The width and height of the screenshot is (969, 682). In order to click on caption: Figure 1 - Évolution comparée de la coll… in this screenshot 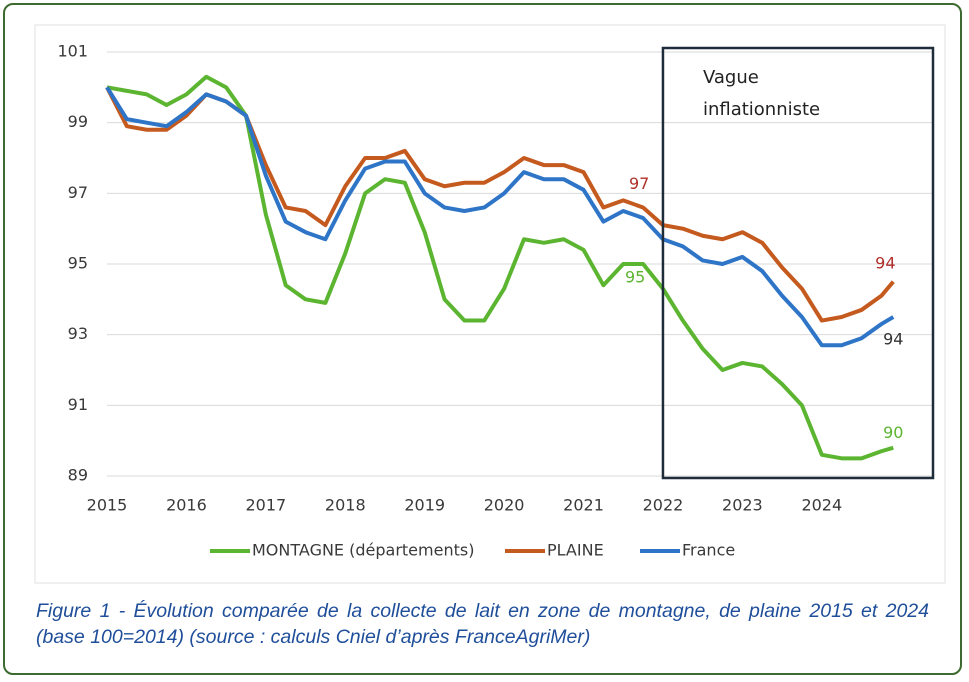, I will do `click(482, 624)`.